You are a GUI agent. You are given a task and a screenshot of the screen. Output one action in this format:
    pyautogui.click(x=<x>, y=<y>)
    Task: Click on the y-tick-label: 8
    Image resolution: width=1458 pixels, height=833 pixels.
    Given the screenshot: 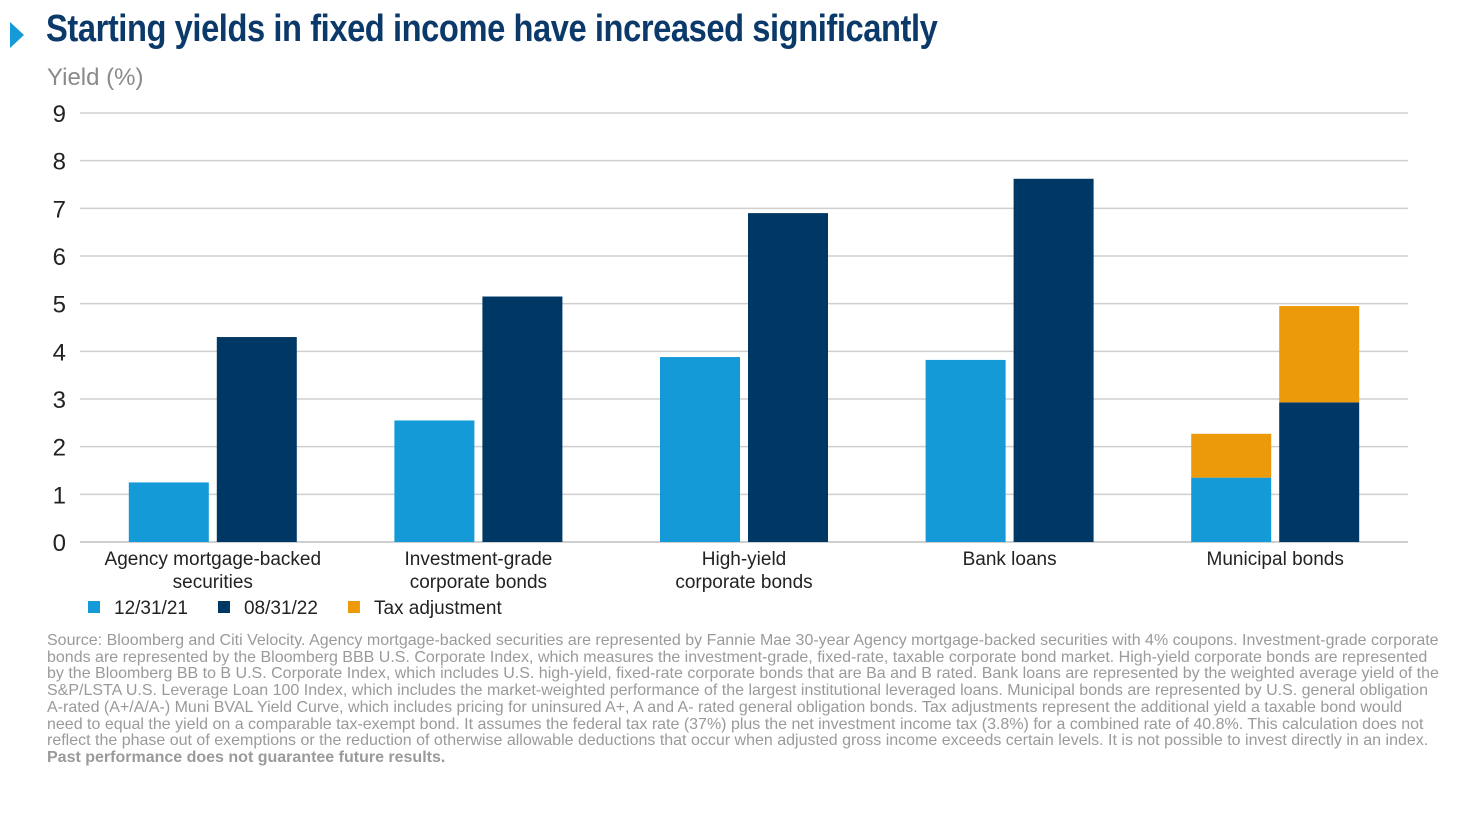 What is the action you would take?
    pyautogui.click(x=59, y=162)
    